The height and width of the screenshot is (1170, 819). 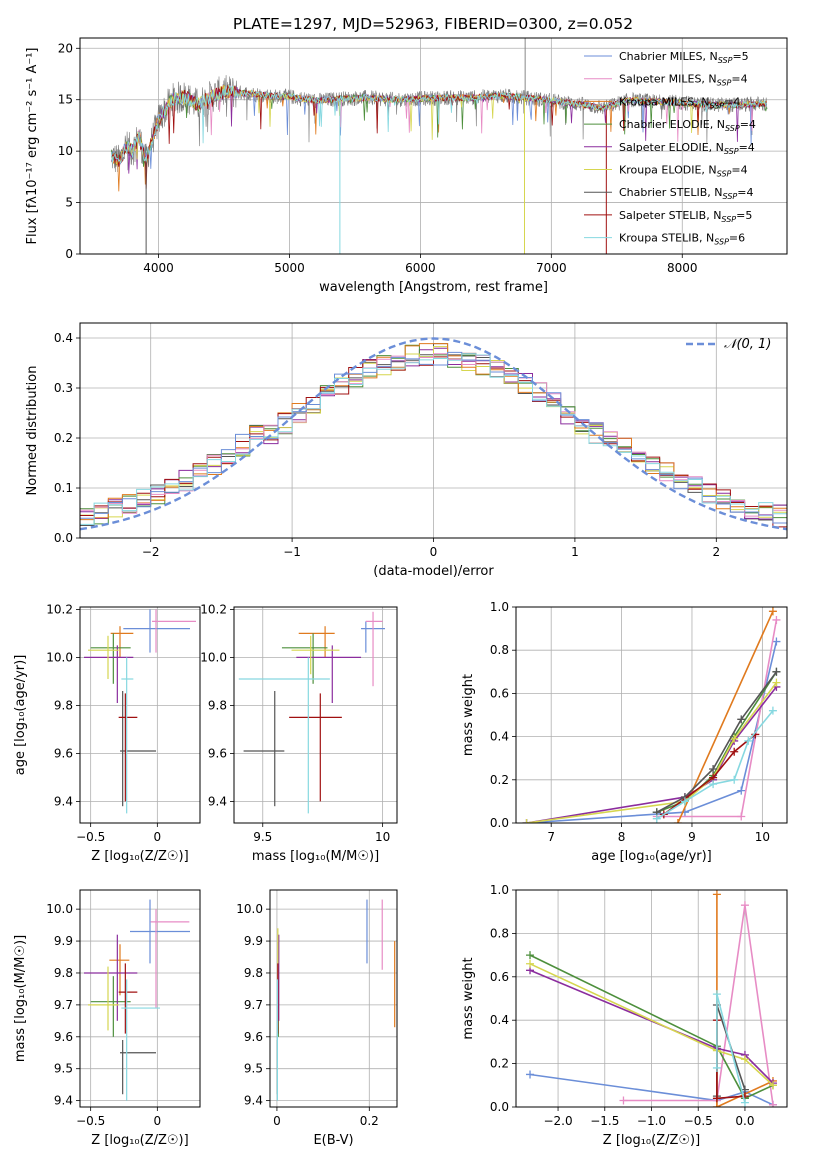 I want to click on residuals-ytick-label: 0.2, so click(x=63, y=438).